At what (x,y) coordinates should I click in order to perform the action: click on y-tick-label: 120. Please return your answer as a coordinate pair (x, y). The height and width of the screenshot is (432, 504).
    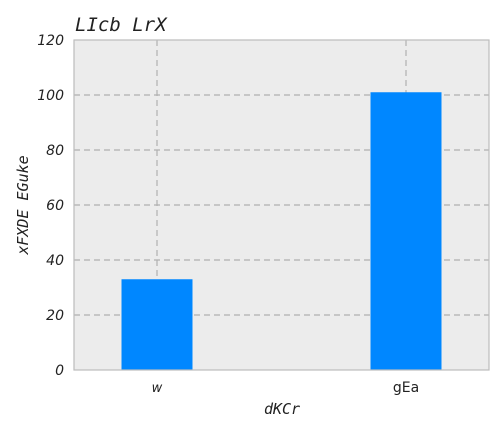
    Looking at the image, I should click on (50, 41).